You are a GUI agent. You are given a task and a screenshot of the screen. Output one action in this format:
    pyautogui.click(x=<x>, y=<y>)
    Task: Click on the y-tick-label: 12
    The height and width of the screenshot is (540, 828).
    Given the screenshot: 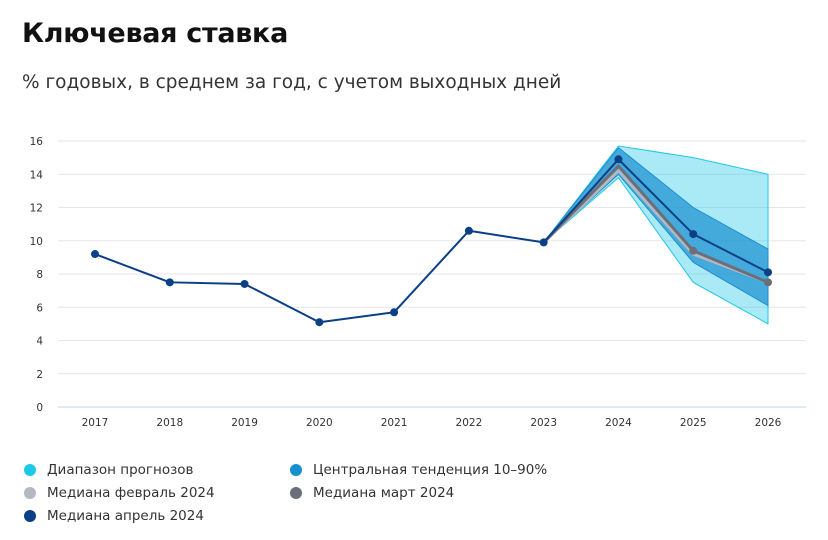 What is the action you would take?
    pyautogui.click(x=36, y=209)
    